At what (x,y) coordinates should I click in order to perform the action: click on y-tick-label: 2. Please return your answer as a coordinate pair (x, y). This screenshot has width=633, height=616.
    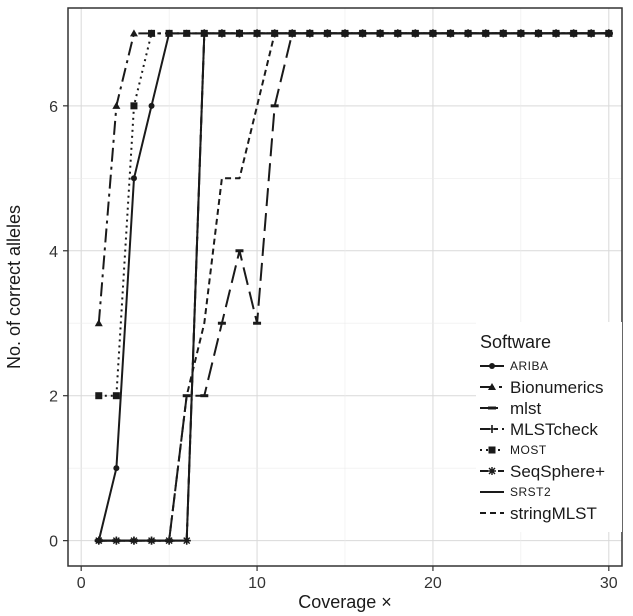
    Looking at the image, I should click on (53, 397).